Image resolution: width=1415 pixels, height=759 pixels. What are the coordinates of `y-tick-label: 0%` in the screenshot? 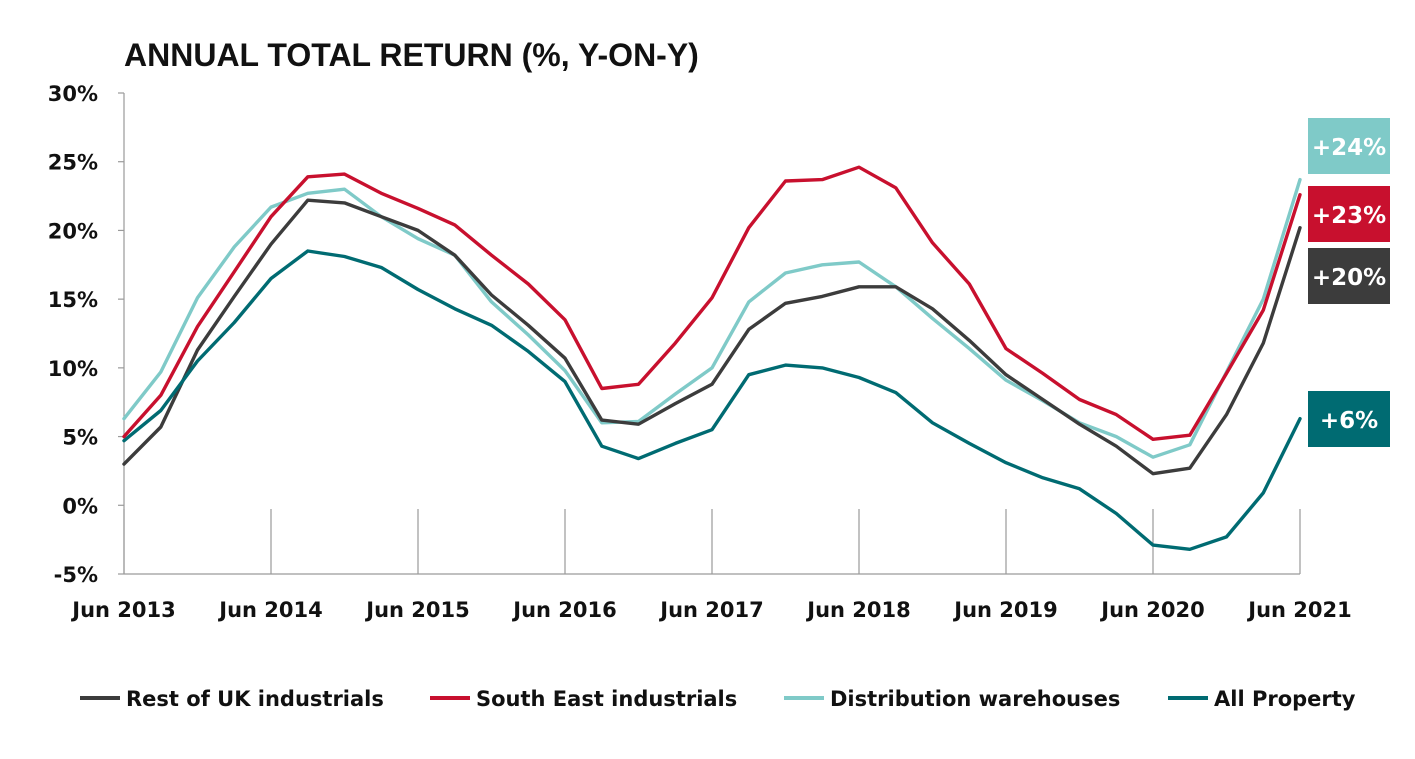 It's located at (80, 506).